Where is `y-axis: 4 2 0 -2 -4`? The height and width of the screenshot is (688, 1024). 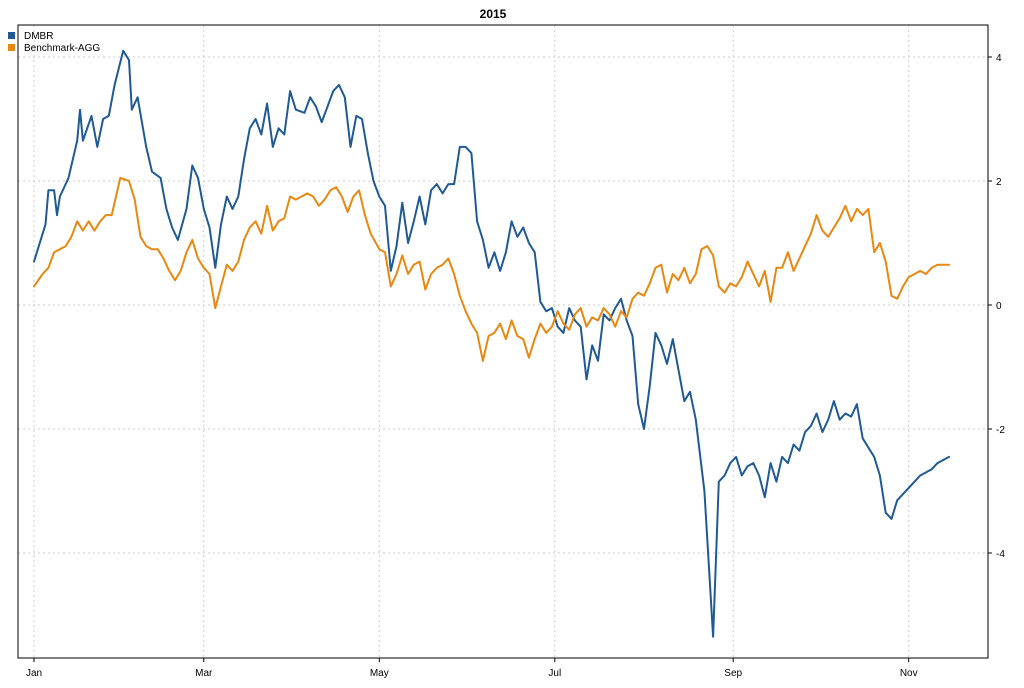
y-axis: 4 2 0 -2 -4 is located at coordinates (996, 306).